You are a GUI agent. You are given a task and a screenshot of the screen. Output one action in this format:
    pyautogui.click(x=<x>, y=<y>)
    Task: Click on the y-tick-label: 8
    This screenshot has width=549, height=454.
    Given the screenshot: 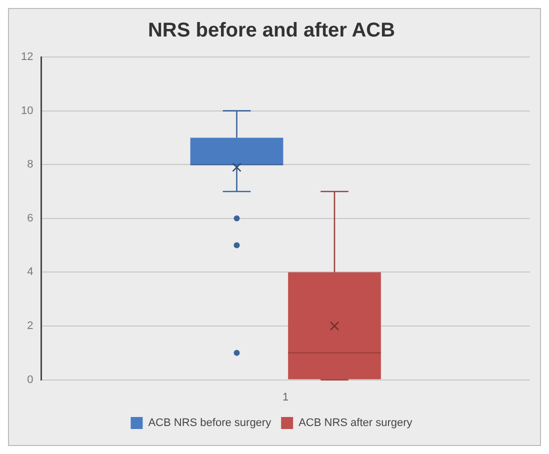 What is the action you would take?
    pyautogui.click(x=30, y=164)
    